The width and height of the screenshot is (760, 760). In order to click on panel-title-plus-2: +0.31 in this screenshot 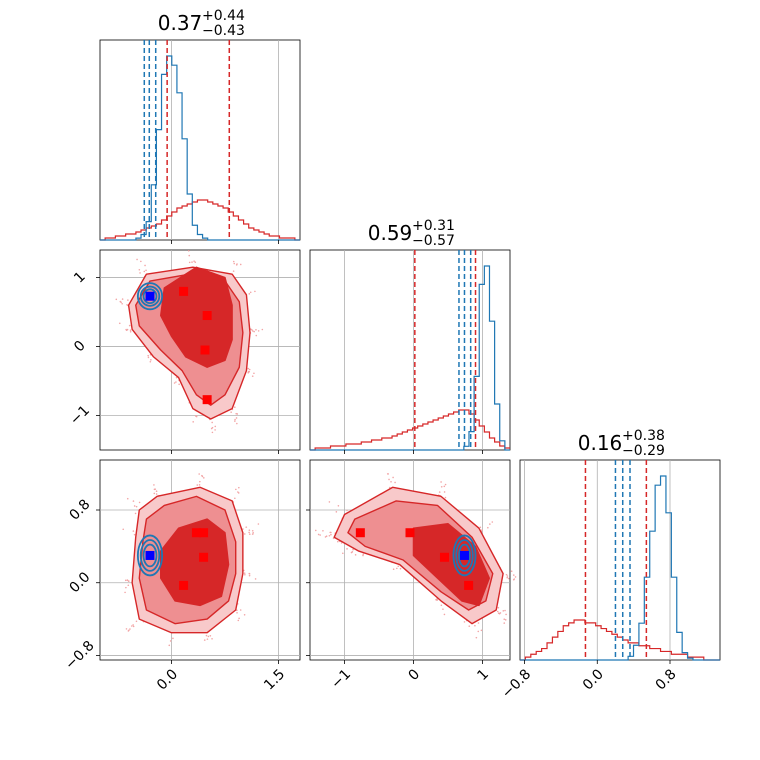, I will do `click(433, 226)`.